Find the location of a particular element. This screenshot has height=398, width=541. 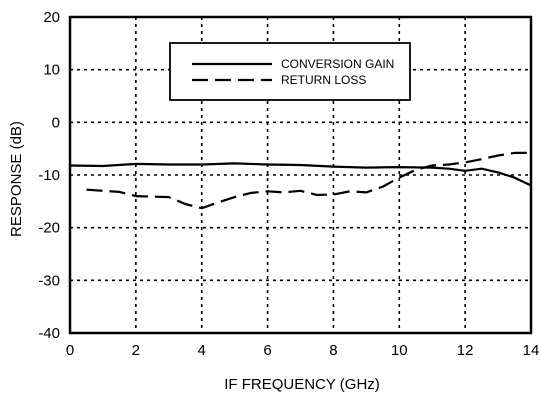

y-tick-label: -20 is located at coordinates (49, 228).